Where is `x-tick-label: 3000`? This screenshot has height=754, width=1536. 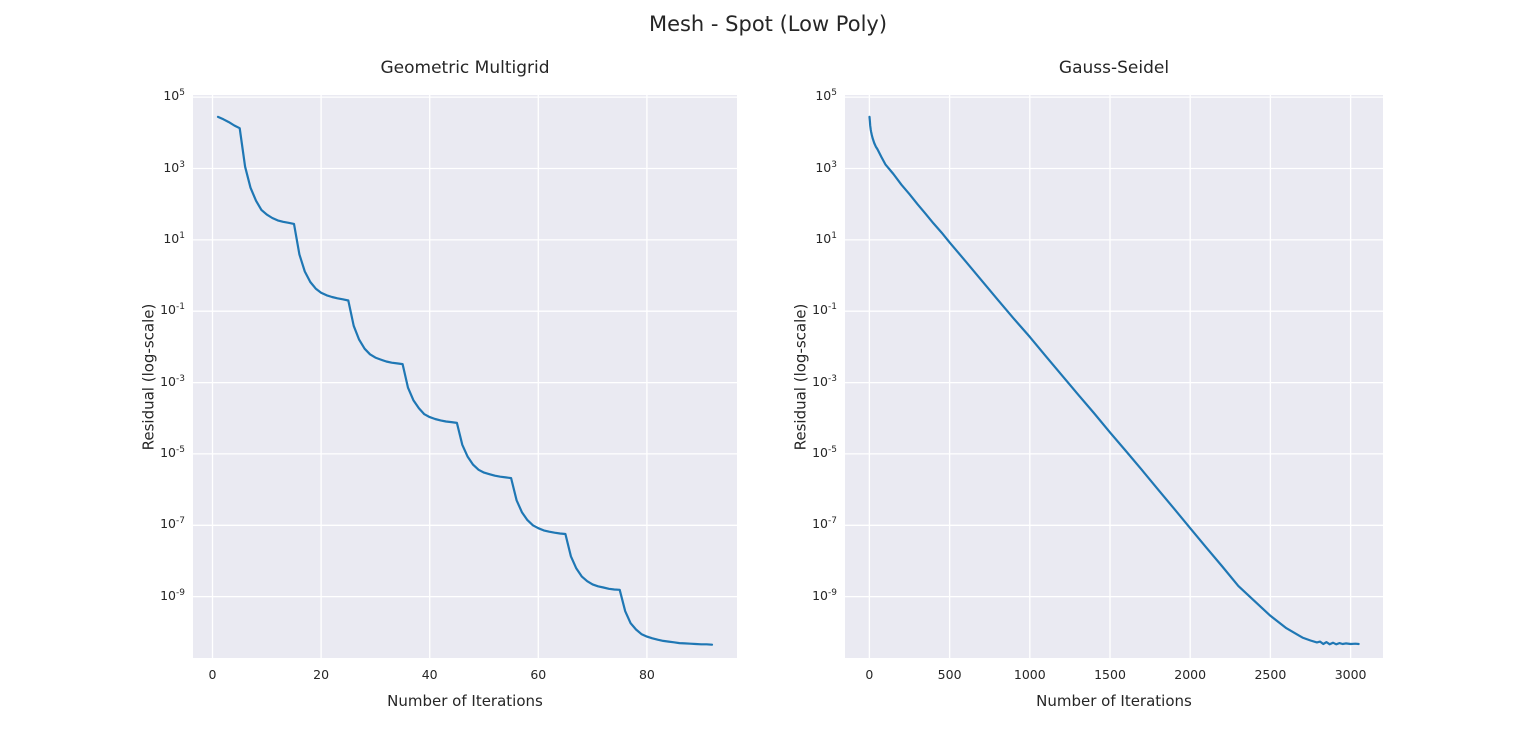 x-tick-label: 3000 is located at coordinates (1350, 674).